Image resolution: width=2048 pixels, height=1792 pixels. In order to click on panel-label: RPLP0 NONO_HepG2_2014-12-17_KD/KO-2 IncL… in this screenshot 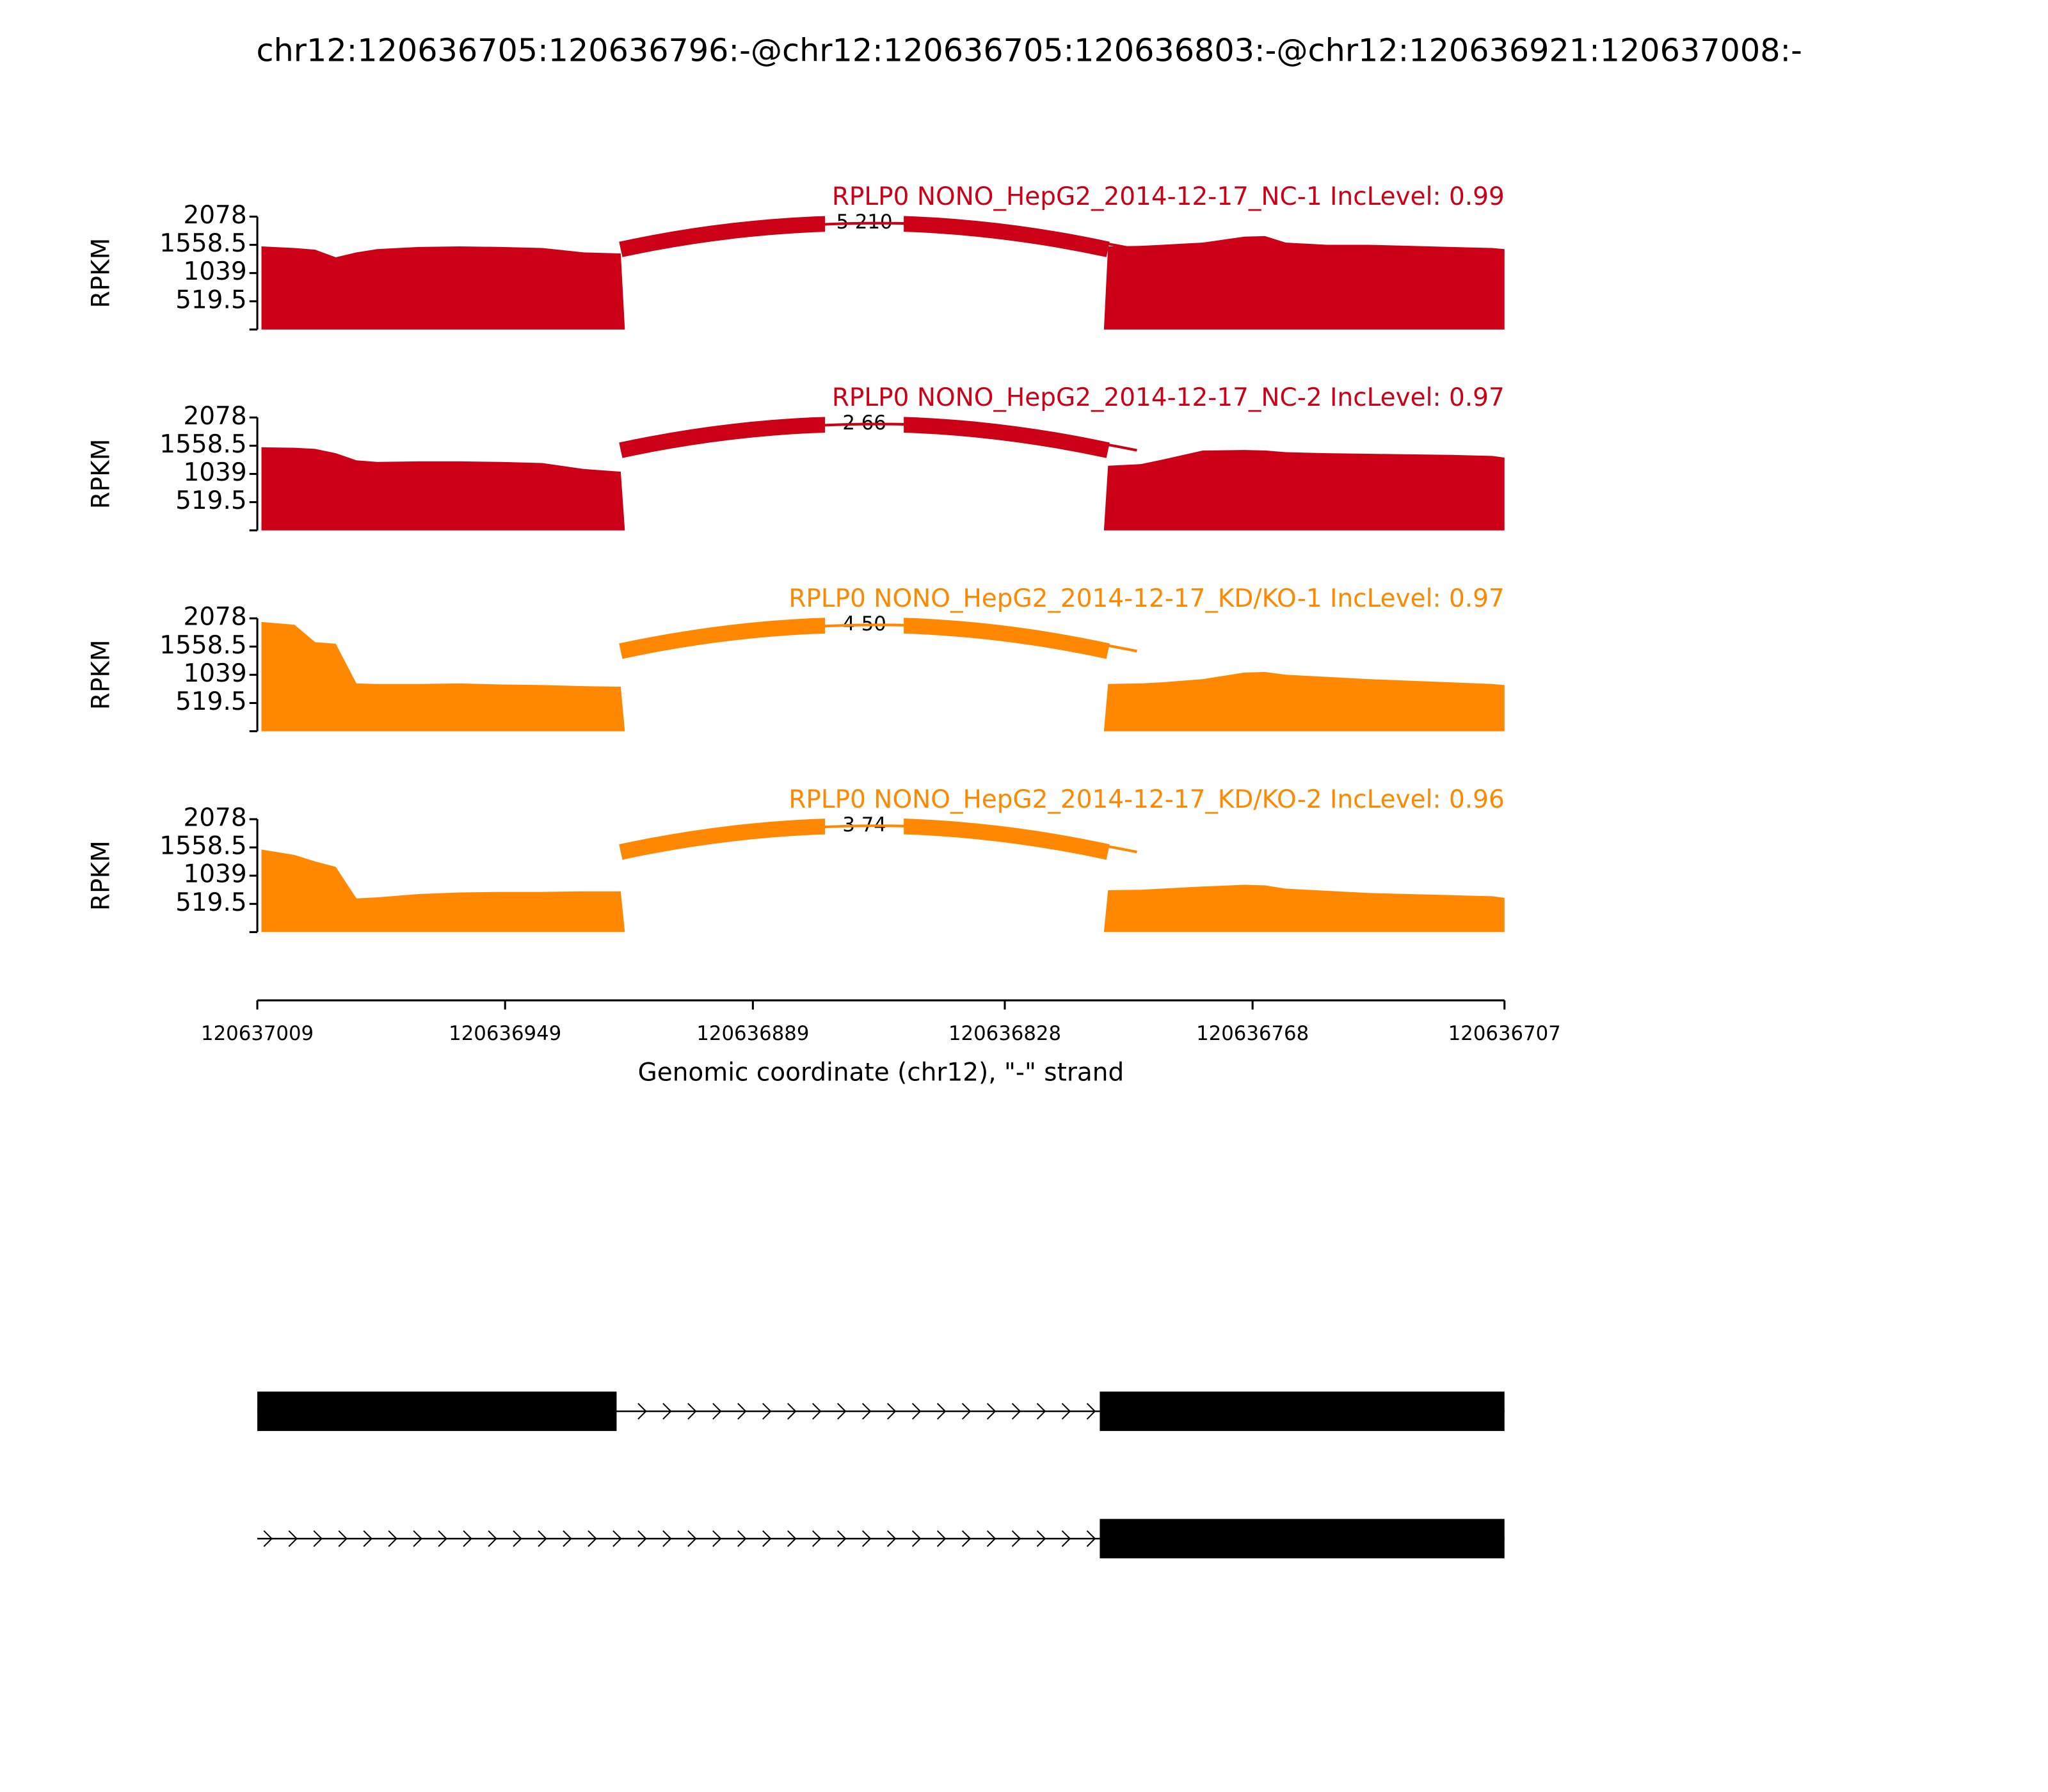, I will do `click(1146, 799)`.